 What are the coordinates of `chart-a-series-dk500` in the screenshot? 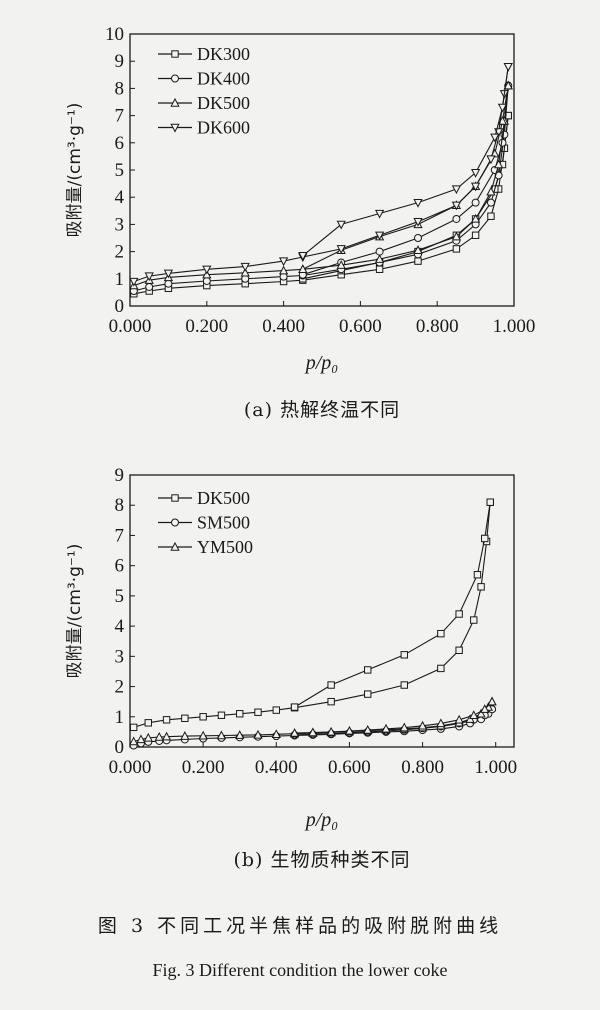 It's located at (321, 185).